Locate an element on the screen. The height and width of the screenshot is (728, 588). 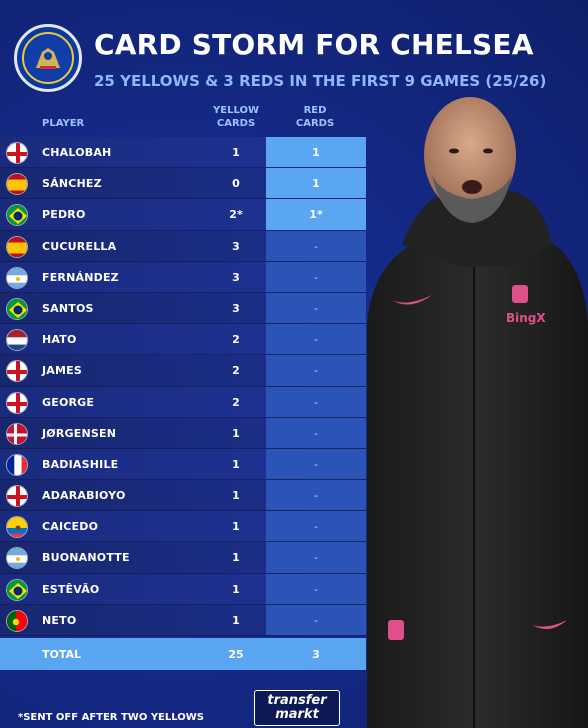
total-red: 3 is located at coordinates (316, 654).